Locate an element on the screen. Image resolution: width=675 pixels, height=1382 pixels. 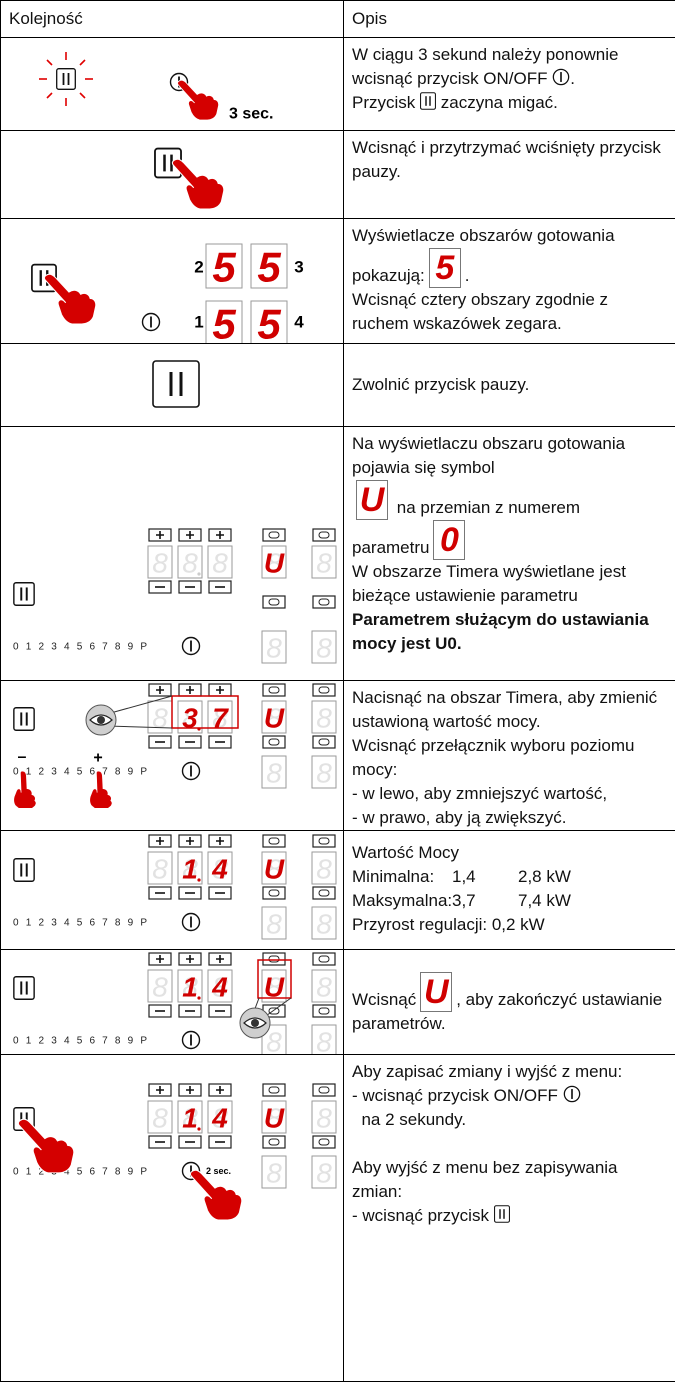
description: na 2 sekundy. is located at coordinates (413, 1119).